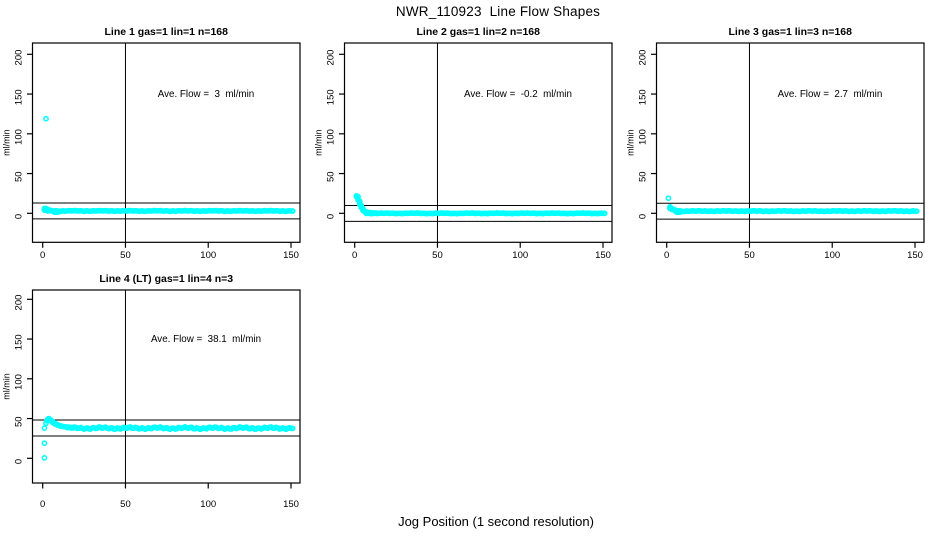  I want to click on annotation-ave-flow: Ave. Flow = 2.7 ml/min, so click(830, 94).